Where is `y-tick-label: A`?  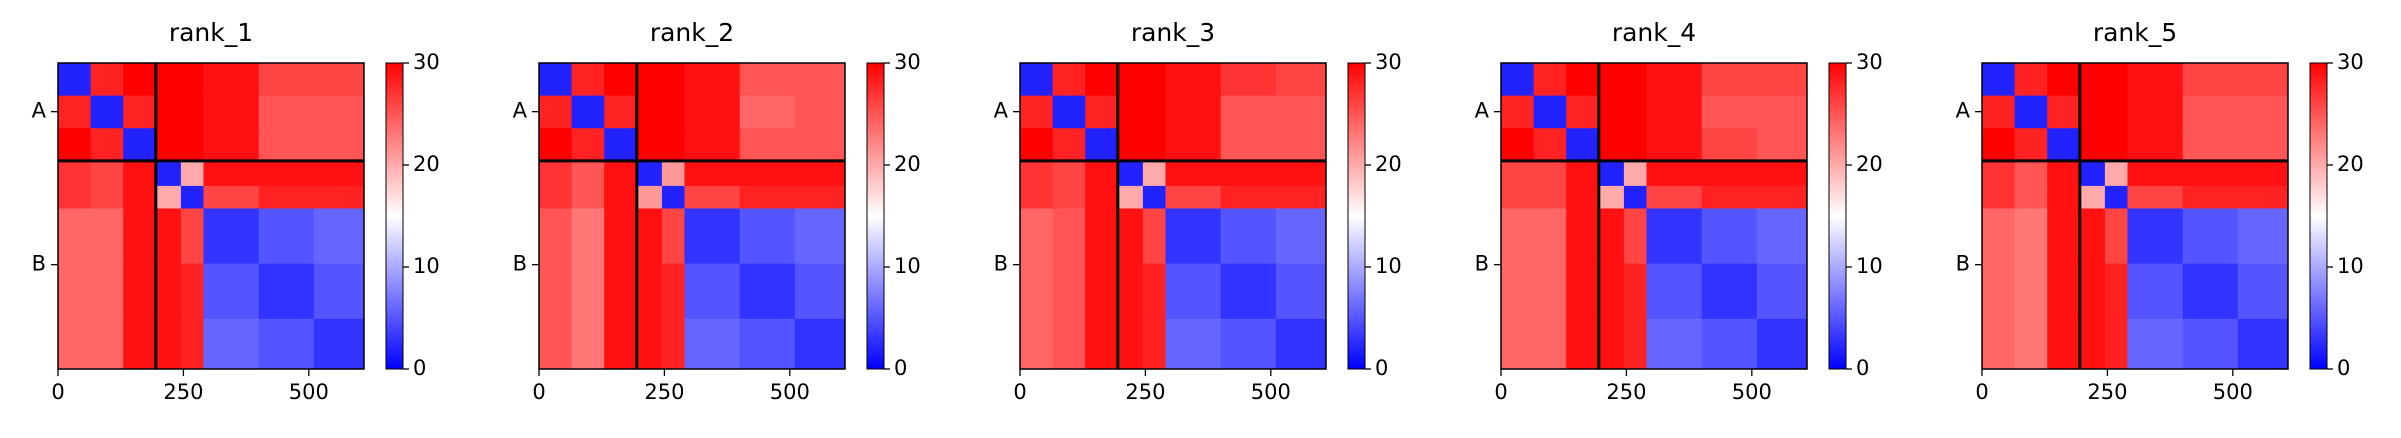 y-tick-label: A is located at coordinates (39, 111).